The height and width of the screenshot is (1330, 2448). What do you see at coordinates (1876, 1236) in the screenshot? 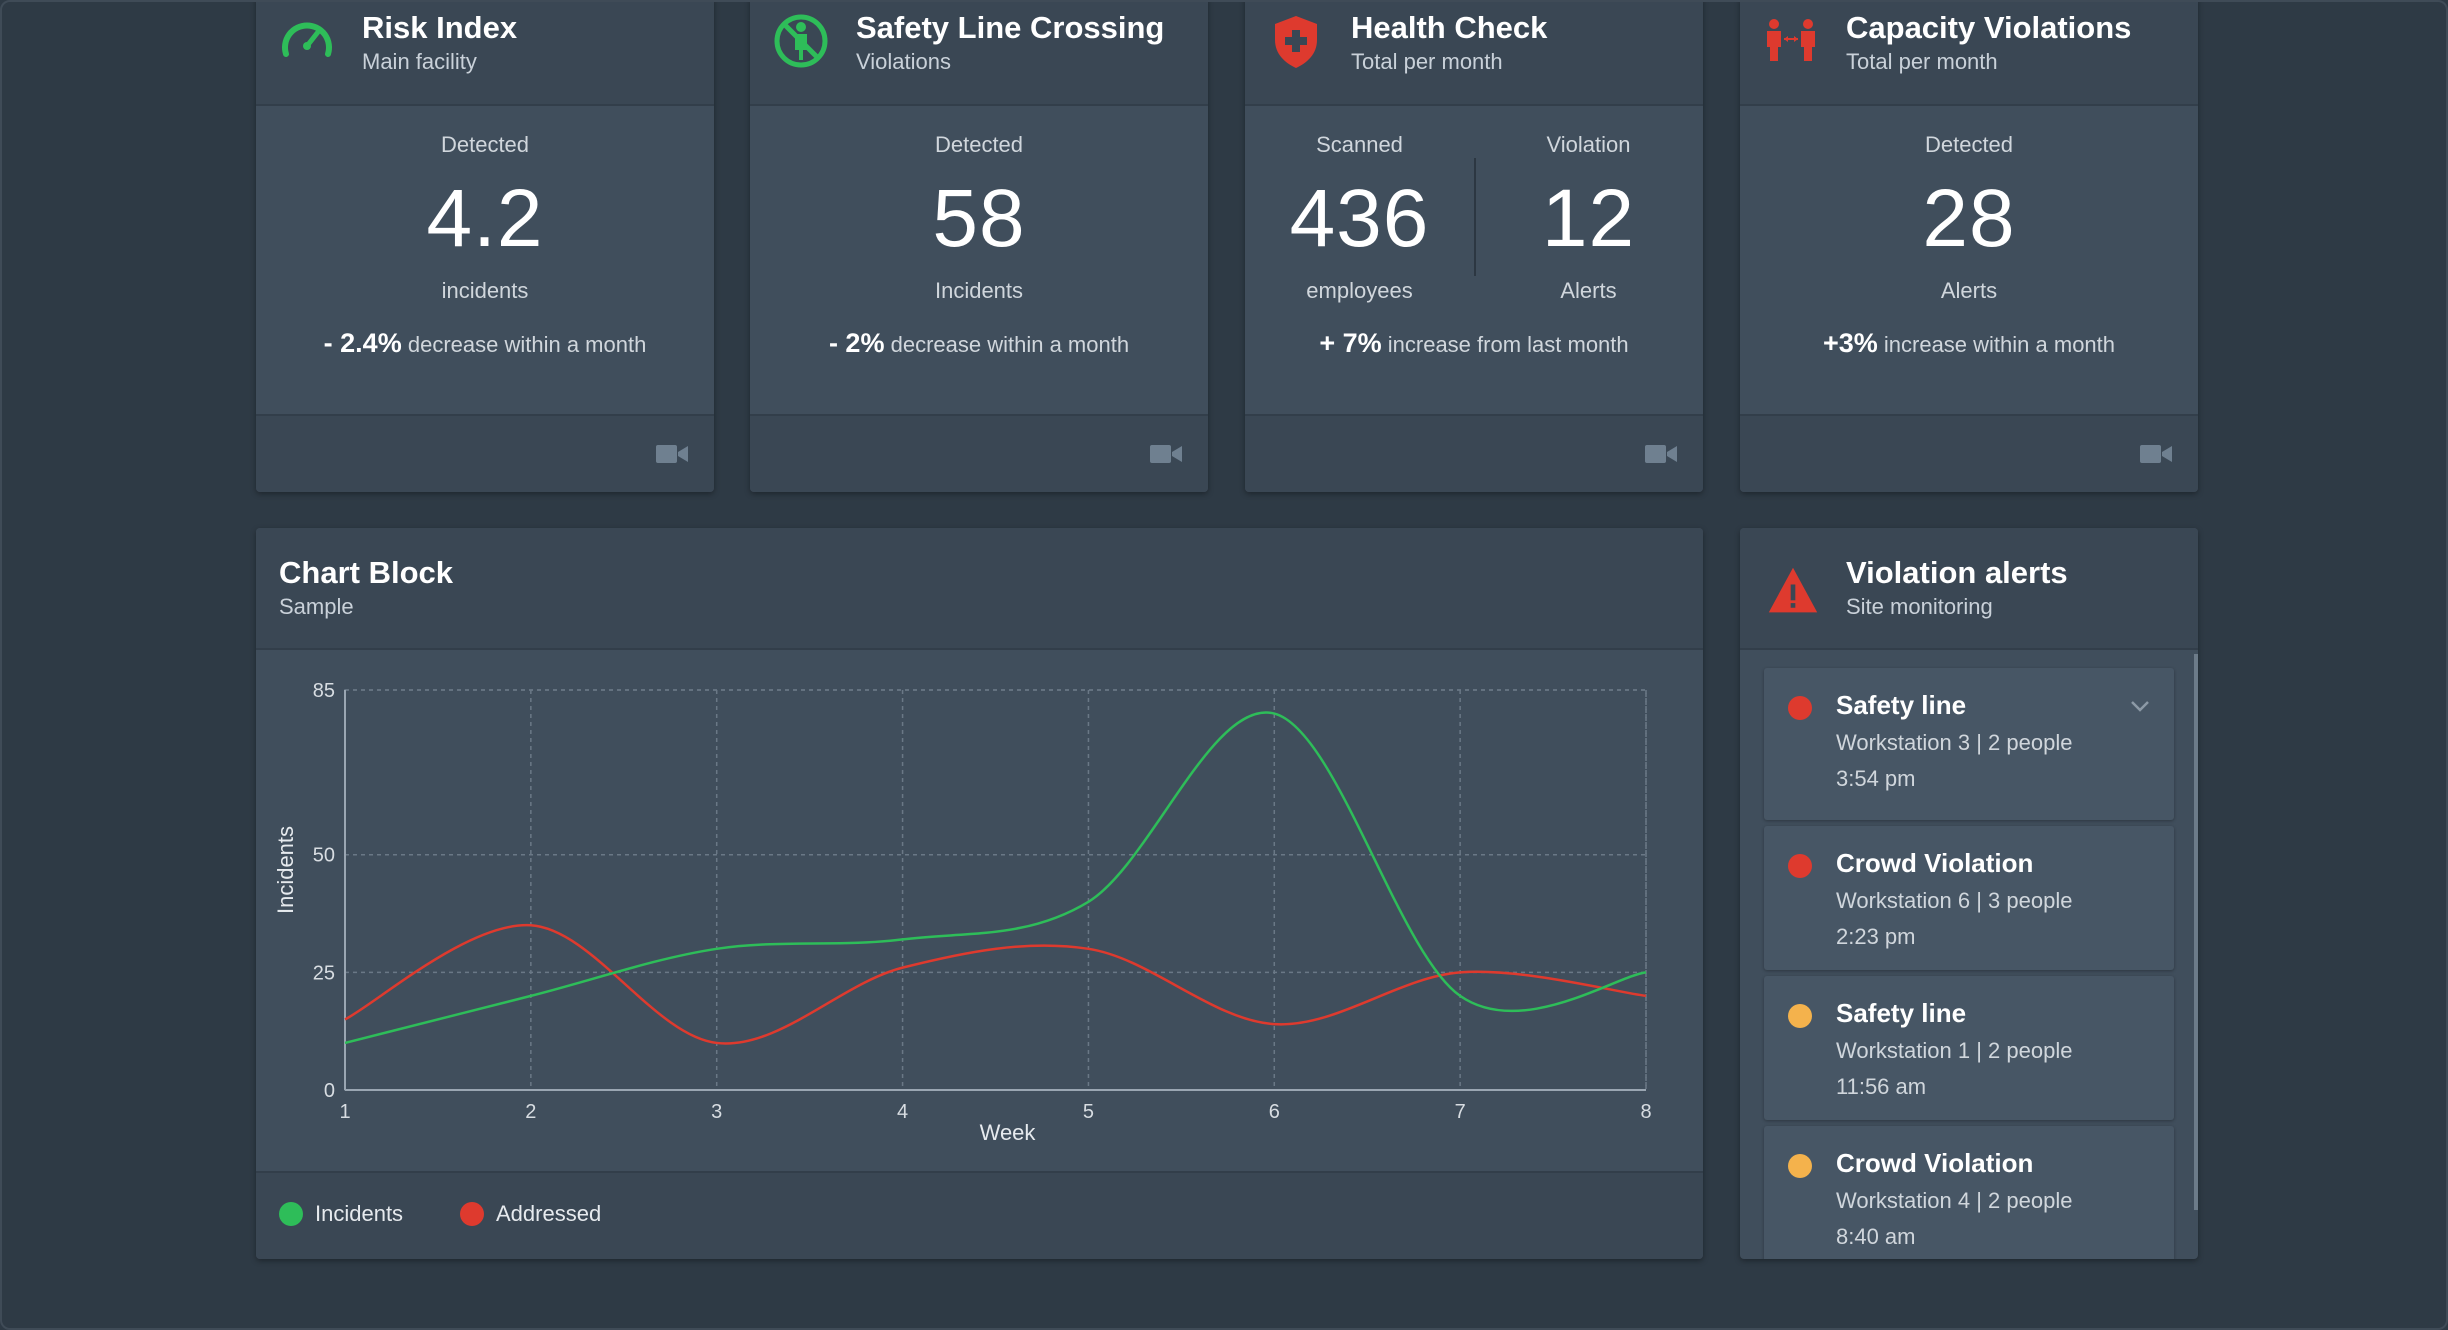
I see `alert-time: 8:40 am` at bounding box center [1876, 1236].